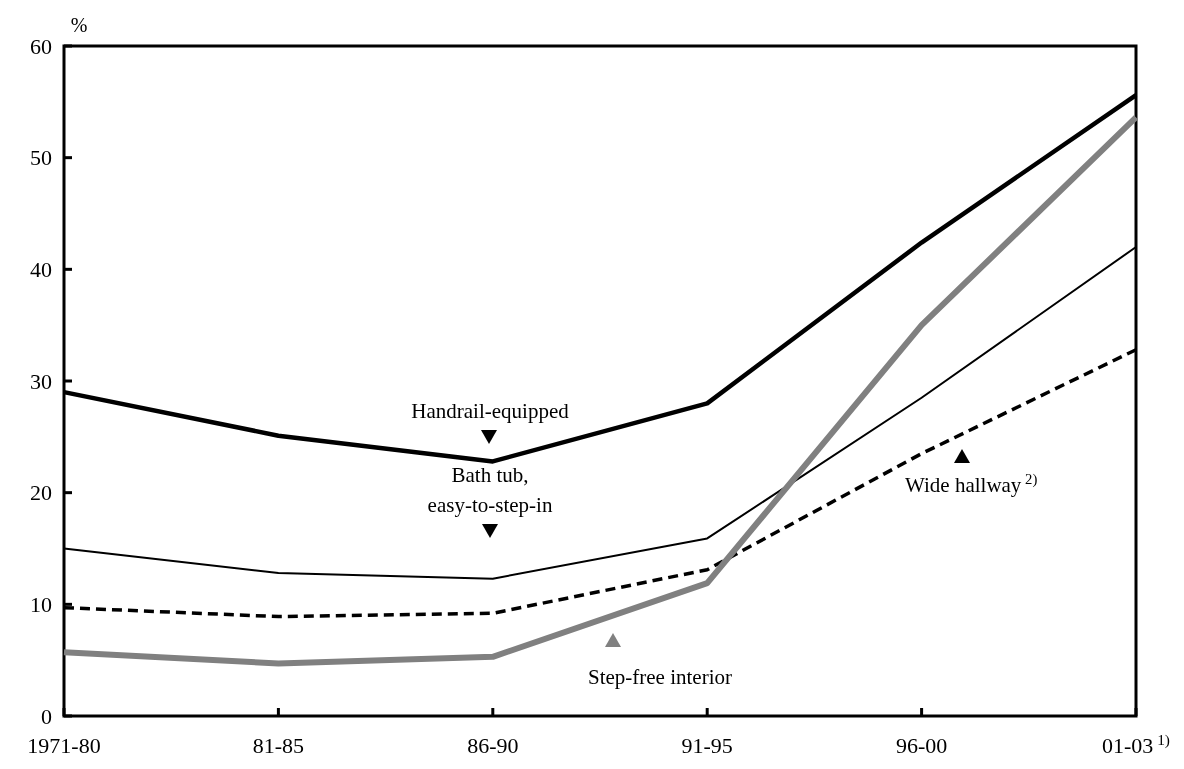  I want to click on x-tick-label: 91-95, so click(707, 745).